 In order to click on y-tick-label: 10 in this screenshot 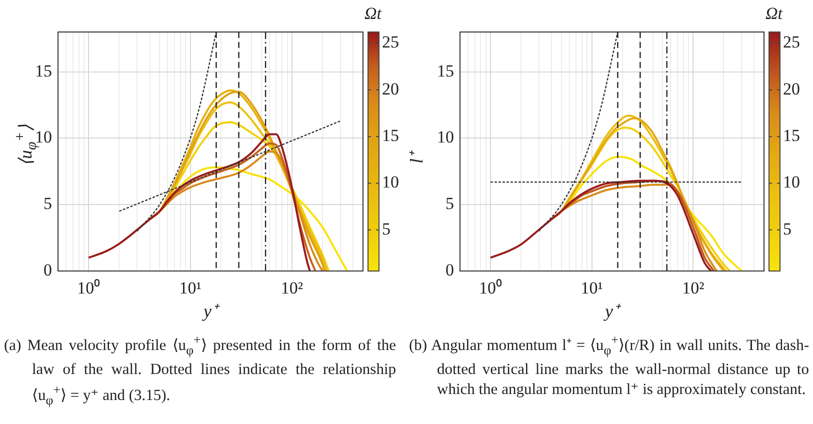, I will do `click(445, 137)`.